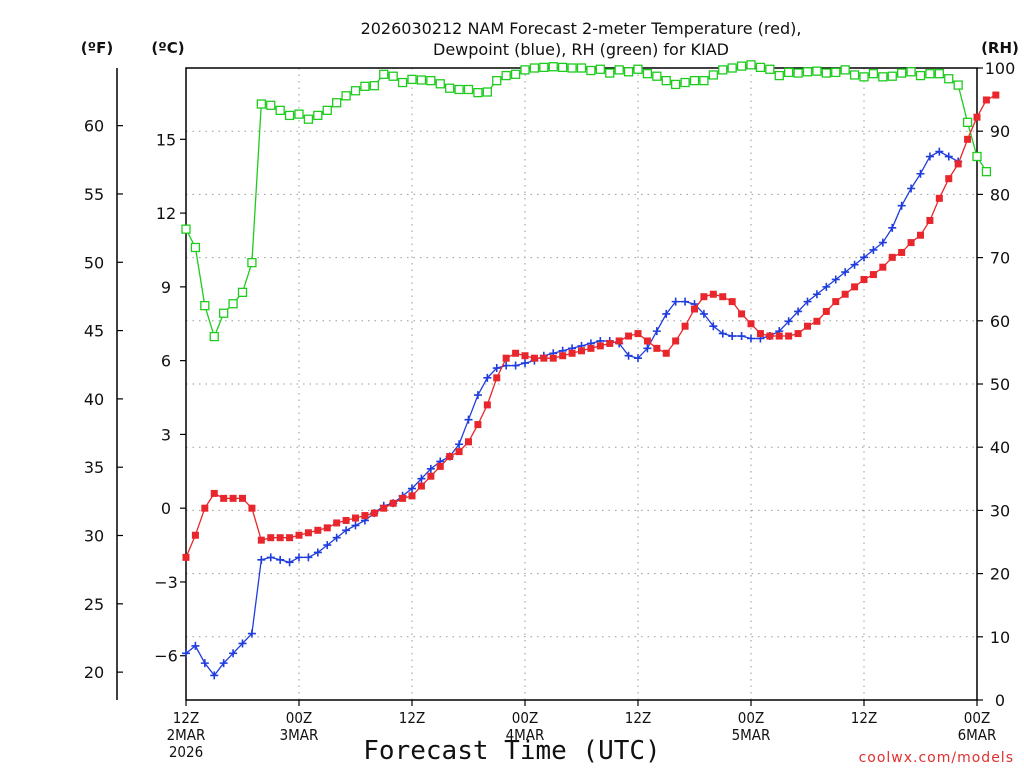 The width and height of the screenshot is (1024, 768). What do you see at coordinates (751, 735) in the screenshot?
I see `x-tick-label: 5MAR` at bounding box center [751, 735].